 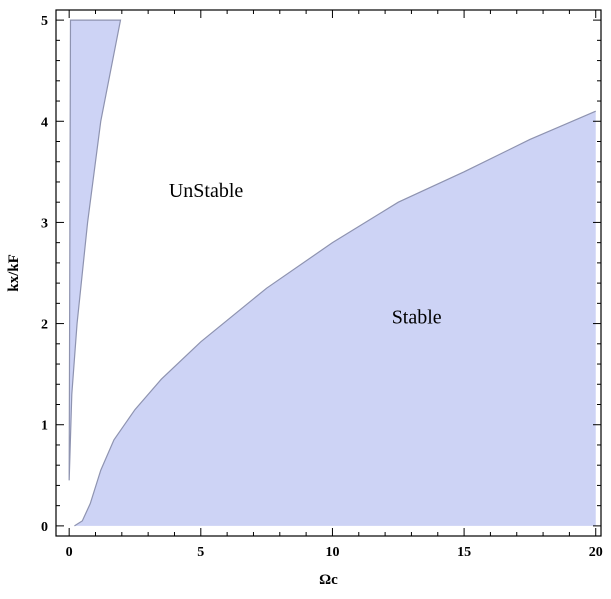 I want to click on x-tick-label: 0, so click(x=69, y=552).